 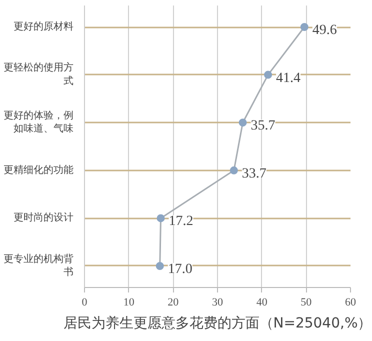 What do you see at coordinates (39, 265) in the screenshot?
I see `y-tick-label: 更专业的机构背书` at bounding box center [39, 265].